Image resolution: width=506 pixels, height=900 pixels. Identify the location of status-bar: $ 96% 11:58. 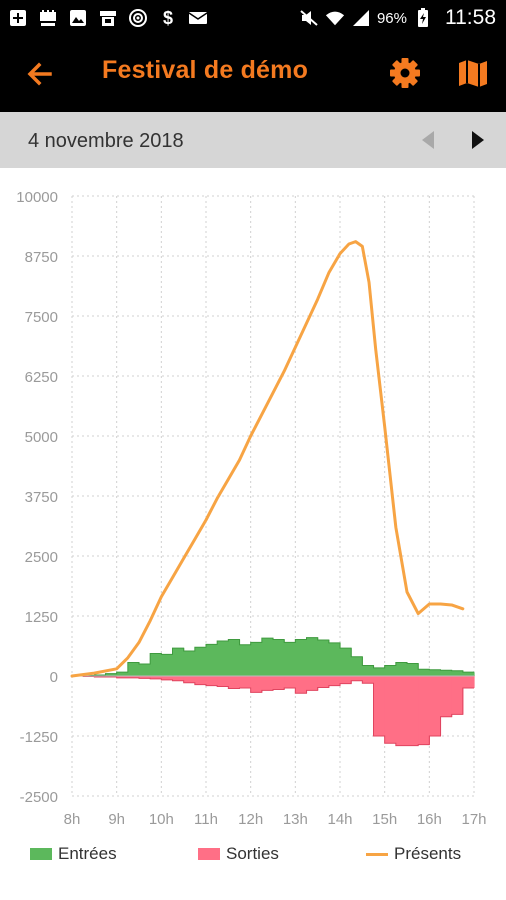
(253, 18).